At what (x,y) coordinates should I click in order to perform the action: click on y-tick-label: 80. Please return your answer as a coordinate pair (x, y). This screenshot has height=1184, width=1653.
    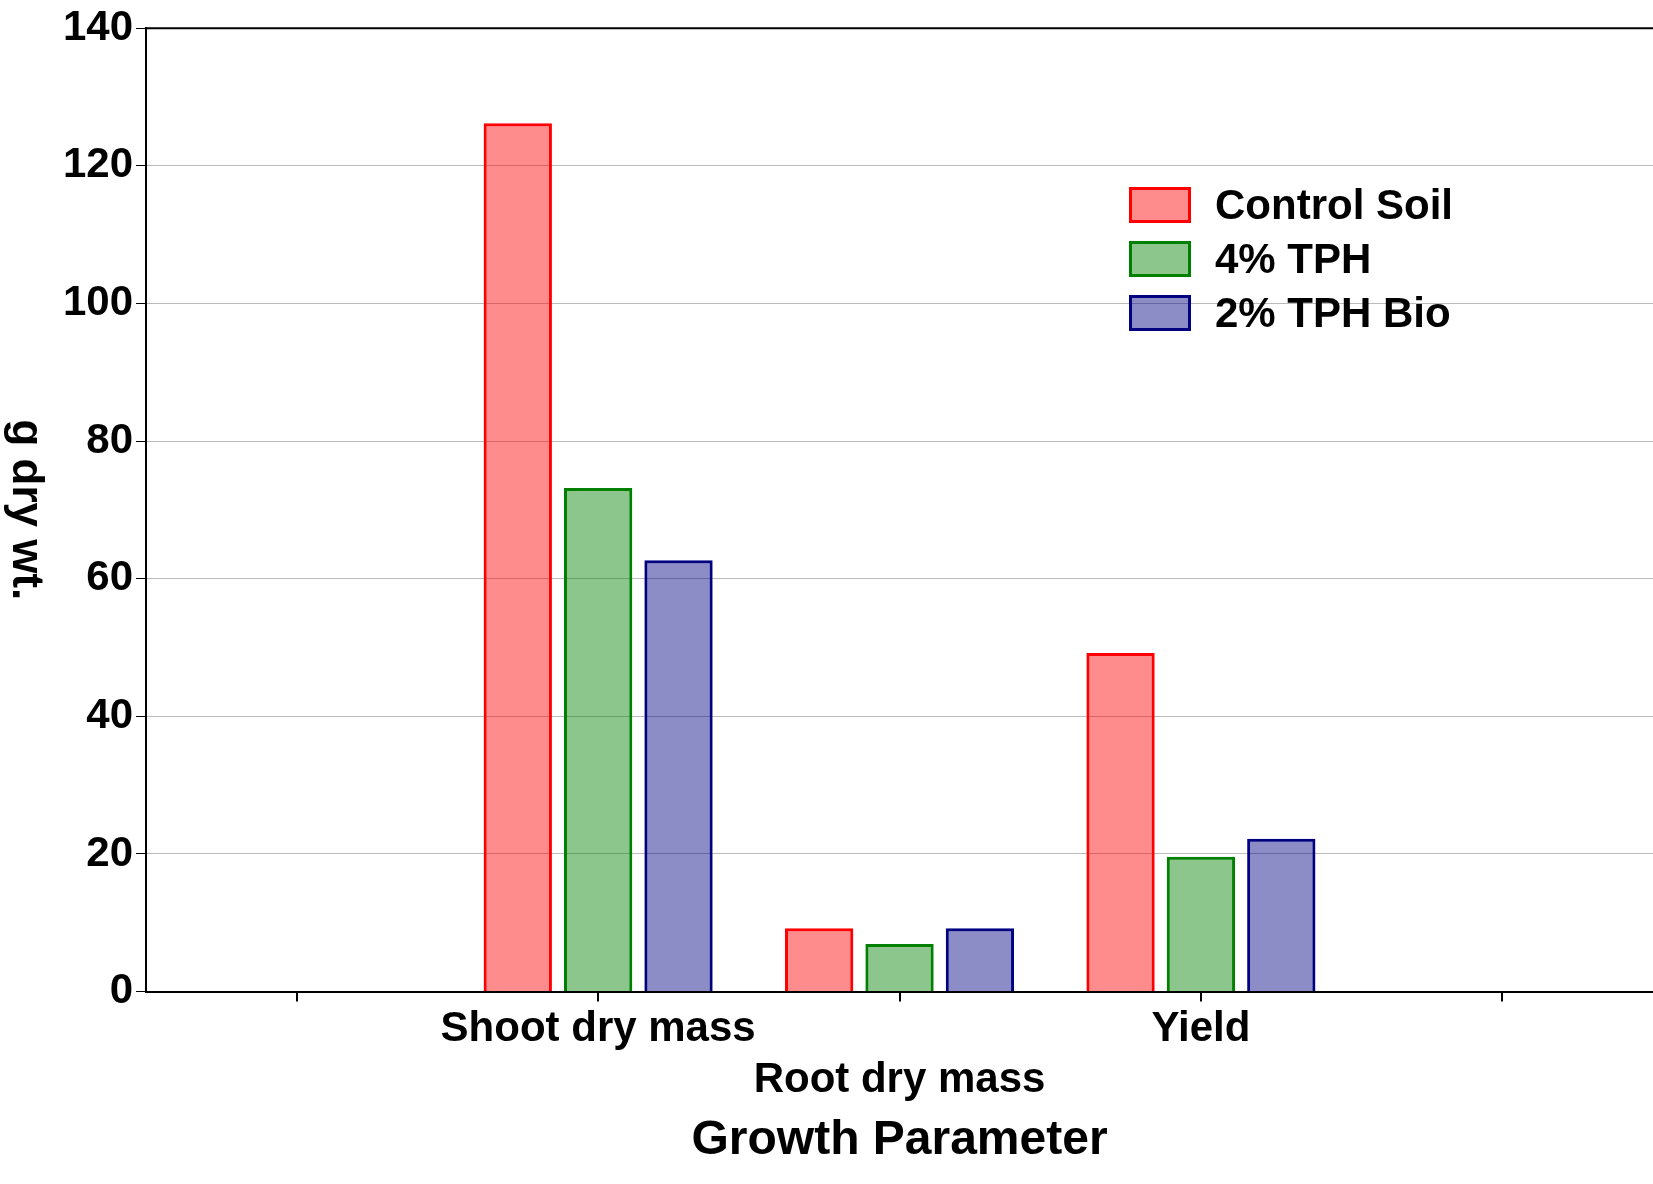
    Looking at the image, I should click on (110, 438).